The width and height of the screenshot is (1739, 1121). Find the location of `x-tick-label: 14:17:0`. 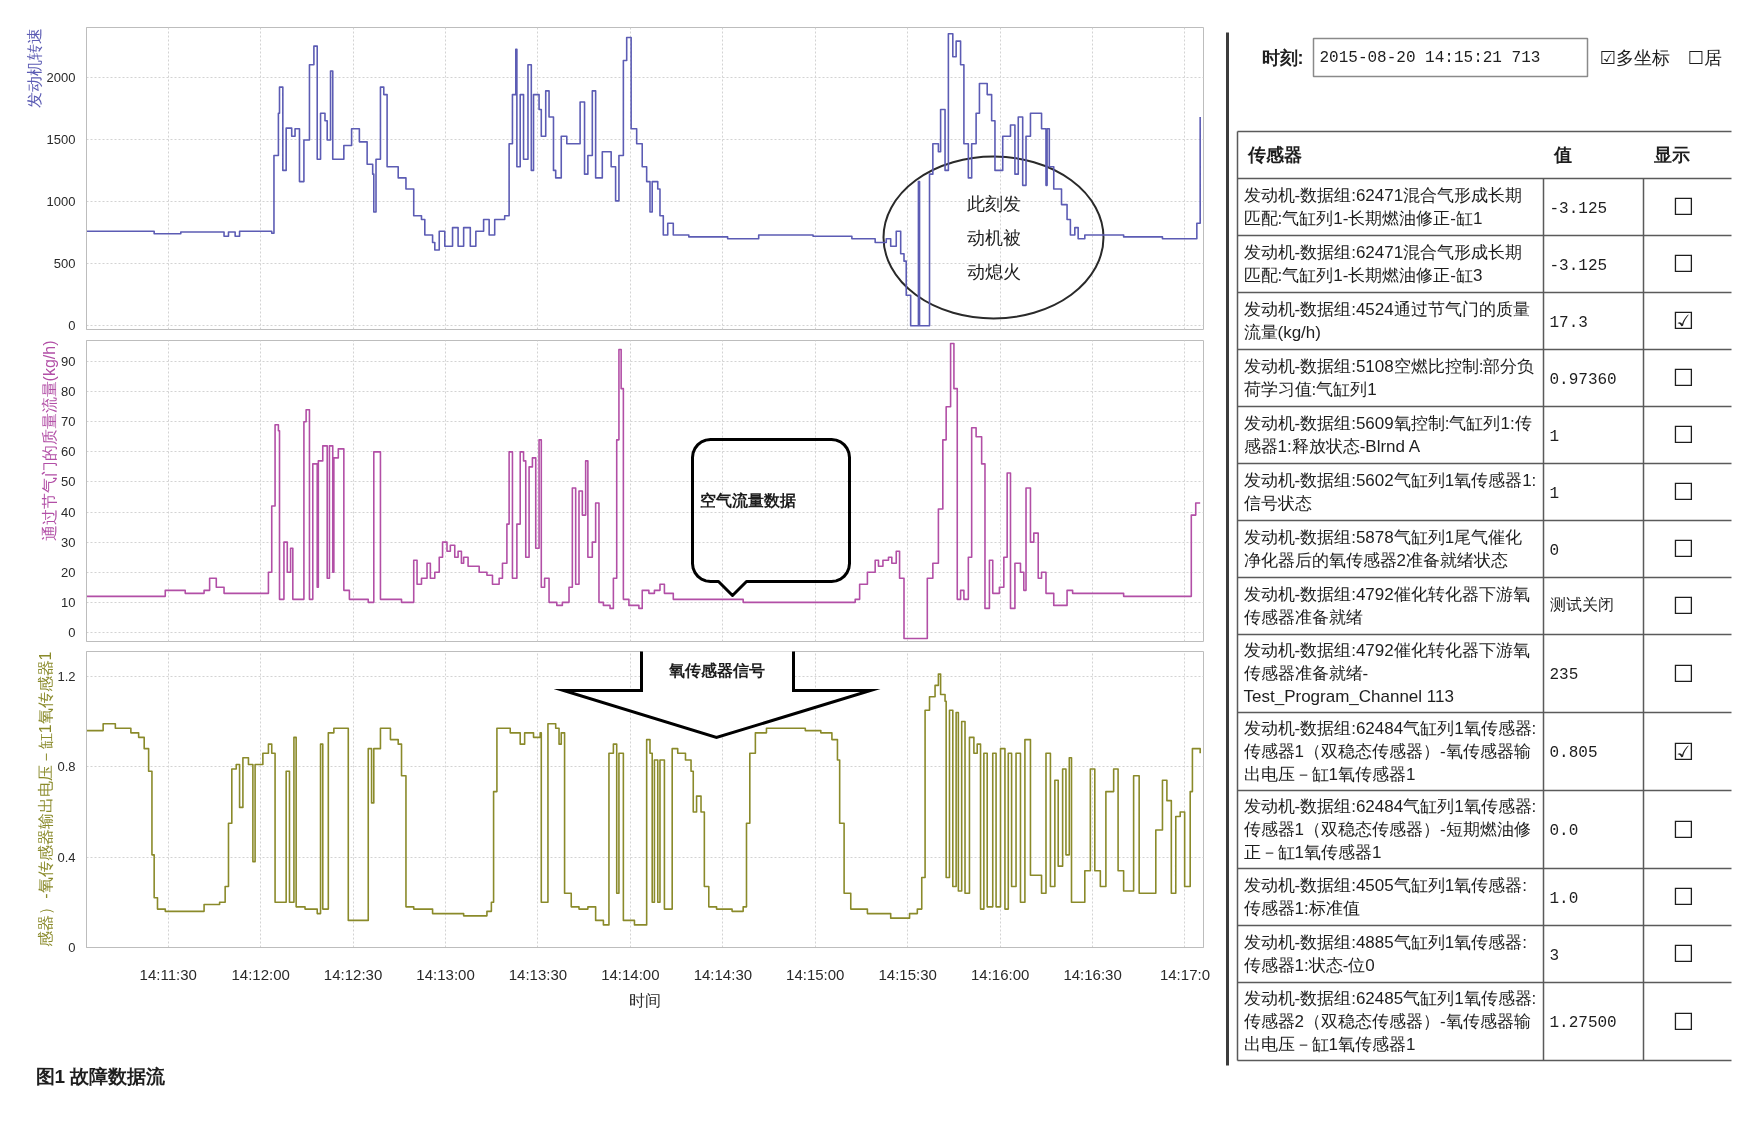

x-tick-label: 14:17:0 is located at coordinates (1184, 974).